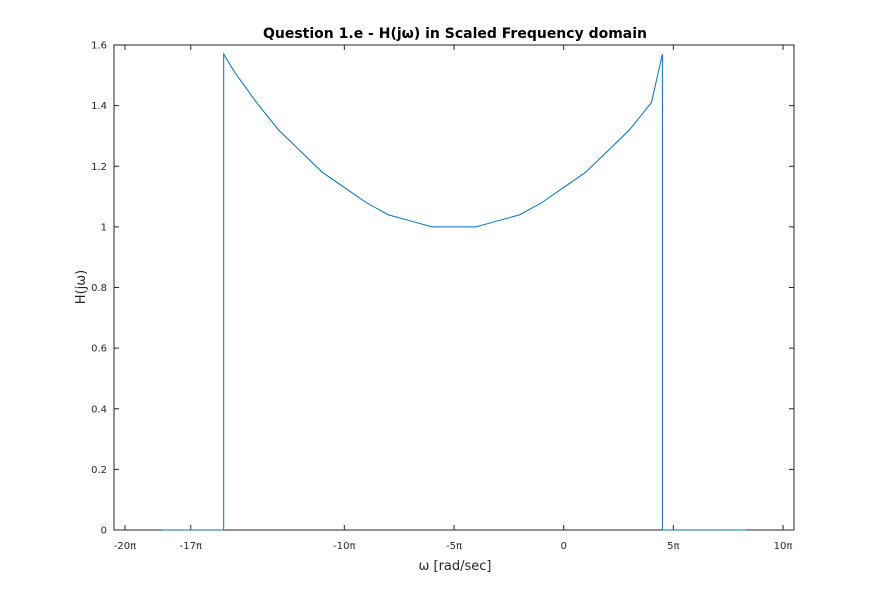  Describe the element at coordinates (454, 546) in the screenshot. I see `x-tick-label: -5π` at that location.